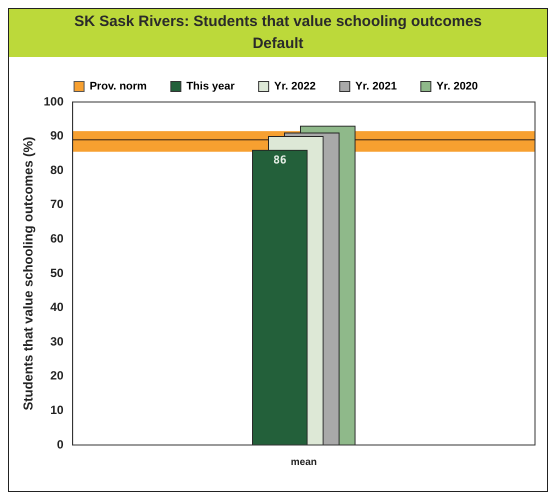  I want to click on chart-subtitle: Default, so click(278, 44).